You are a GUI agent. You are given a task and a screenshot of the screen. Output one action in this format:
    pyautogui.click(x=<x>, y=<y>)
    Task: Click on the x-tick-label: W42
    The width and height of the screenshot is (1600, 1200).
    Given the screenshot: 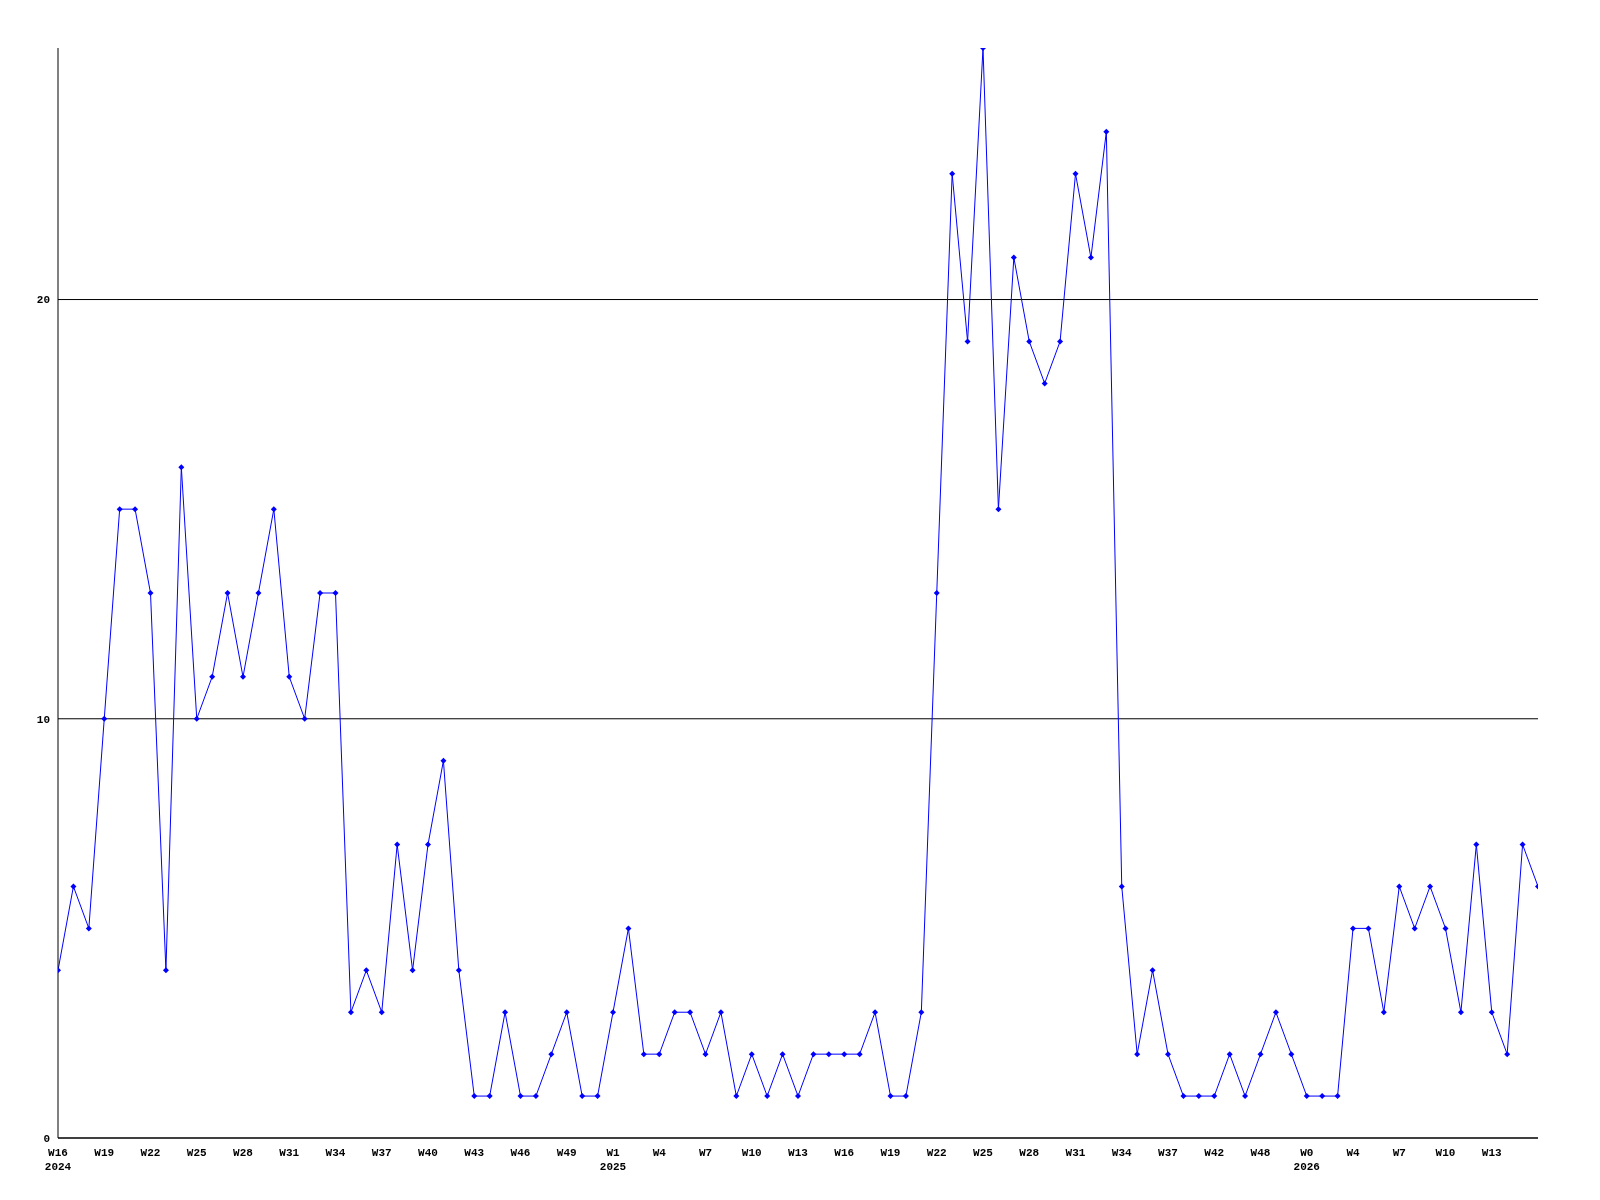 What is the action you would take?
    pyautogui.click(x=1214, y=1153)
    